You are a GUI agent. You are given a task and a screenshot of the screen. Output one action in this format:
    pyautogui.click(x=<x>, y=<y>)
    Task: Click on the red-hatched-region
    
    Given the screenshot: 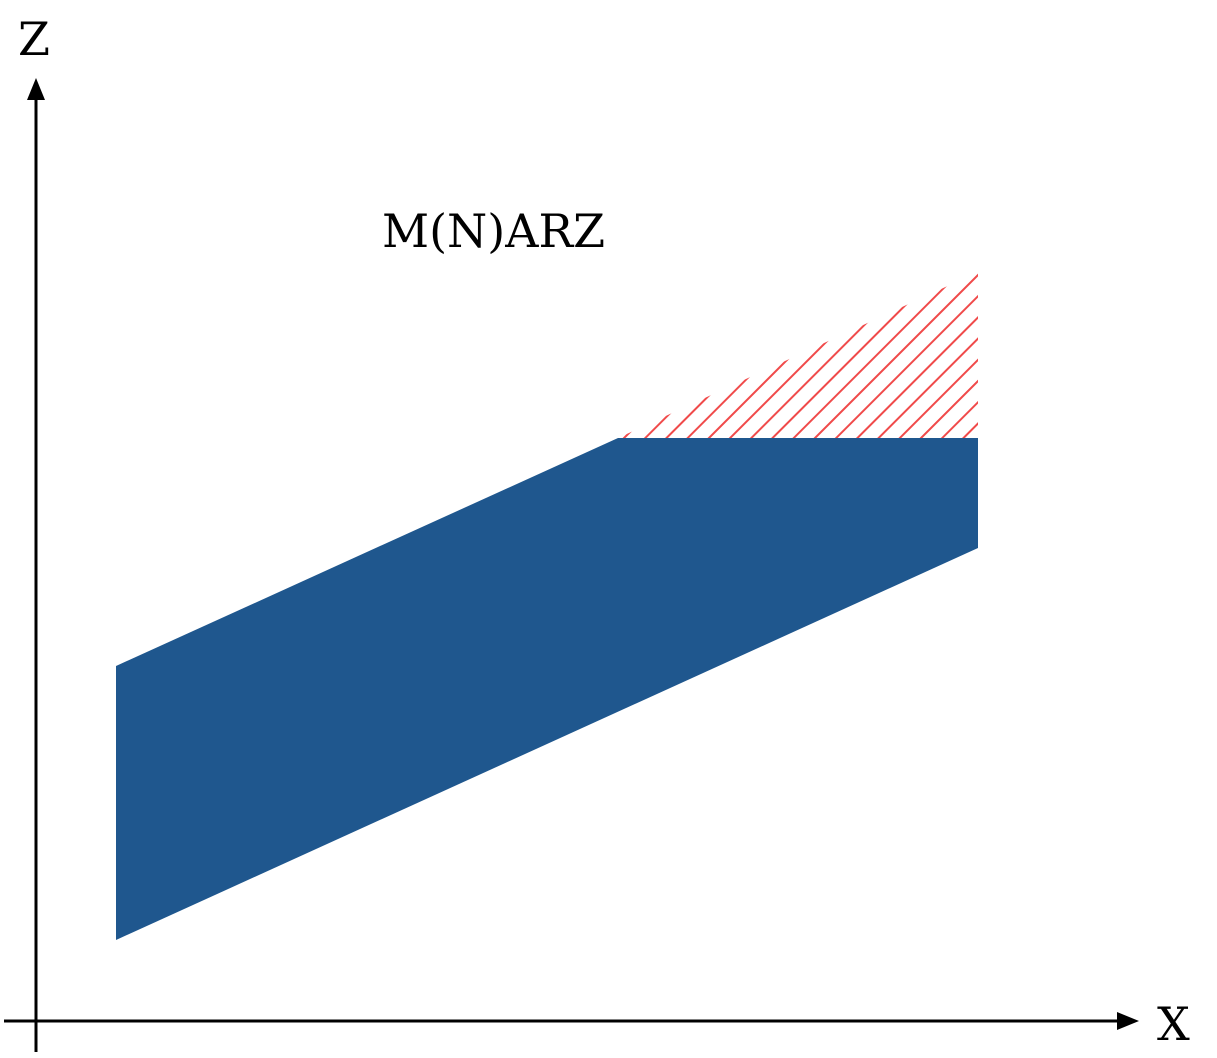 What is the action you would take?
    pyautogui.click(x=798, y=355)
    